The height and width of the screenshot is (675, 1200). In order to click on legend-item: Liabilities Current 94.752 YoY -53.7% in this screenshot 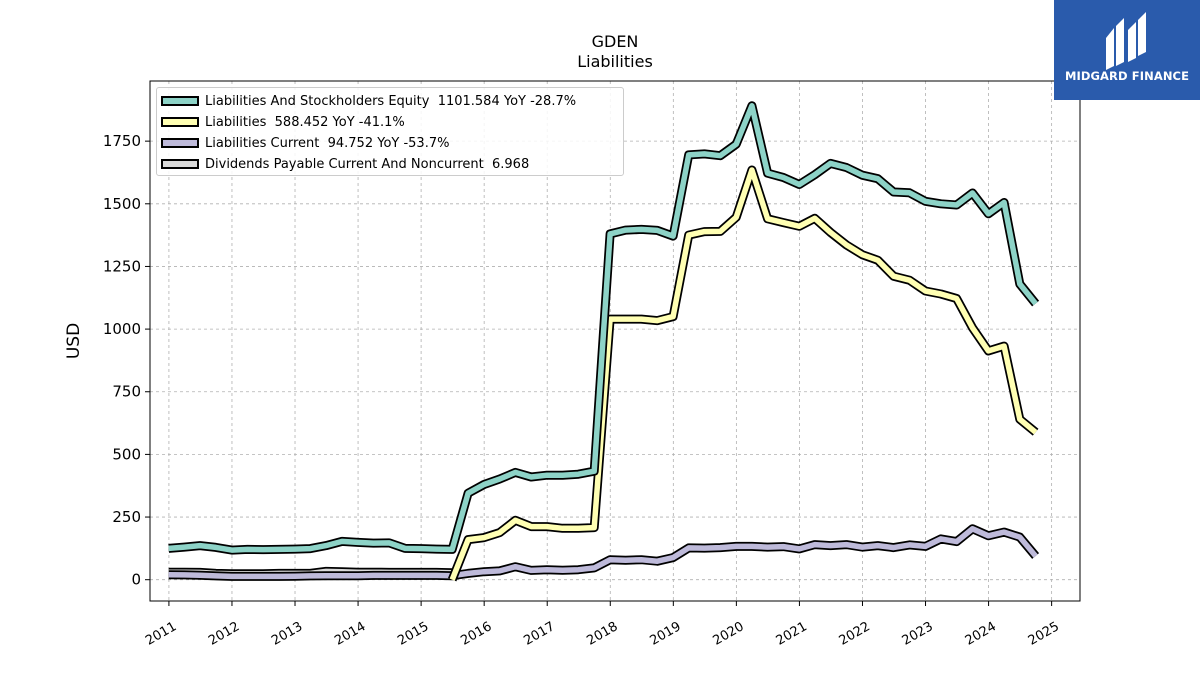, I will do `click(305, 143)`.